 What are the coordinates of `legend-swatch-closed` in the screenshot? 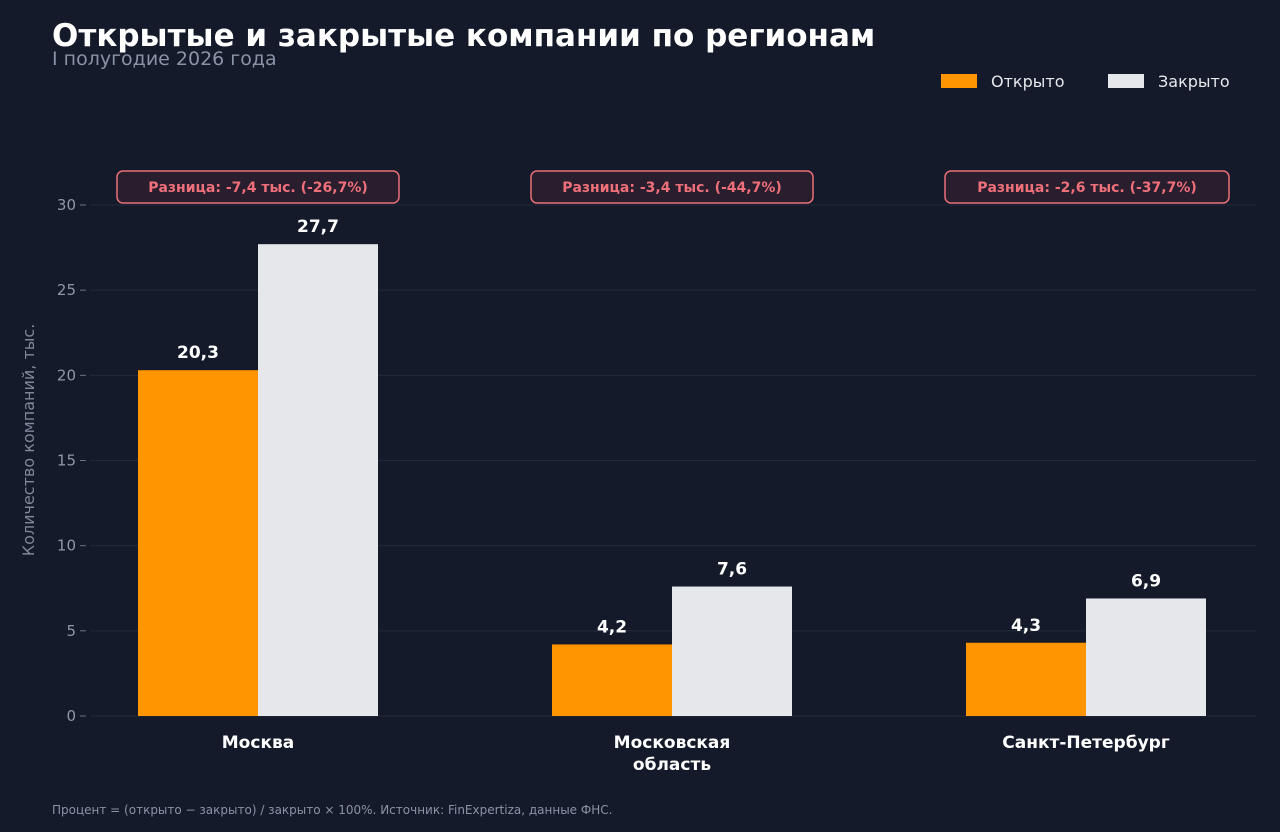 It's located at (1126, 81).